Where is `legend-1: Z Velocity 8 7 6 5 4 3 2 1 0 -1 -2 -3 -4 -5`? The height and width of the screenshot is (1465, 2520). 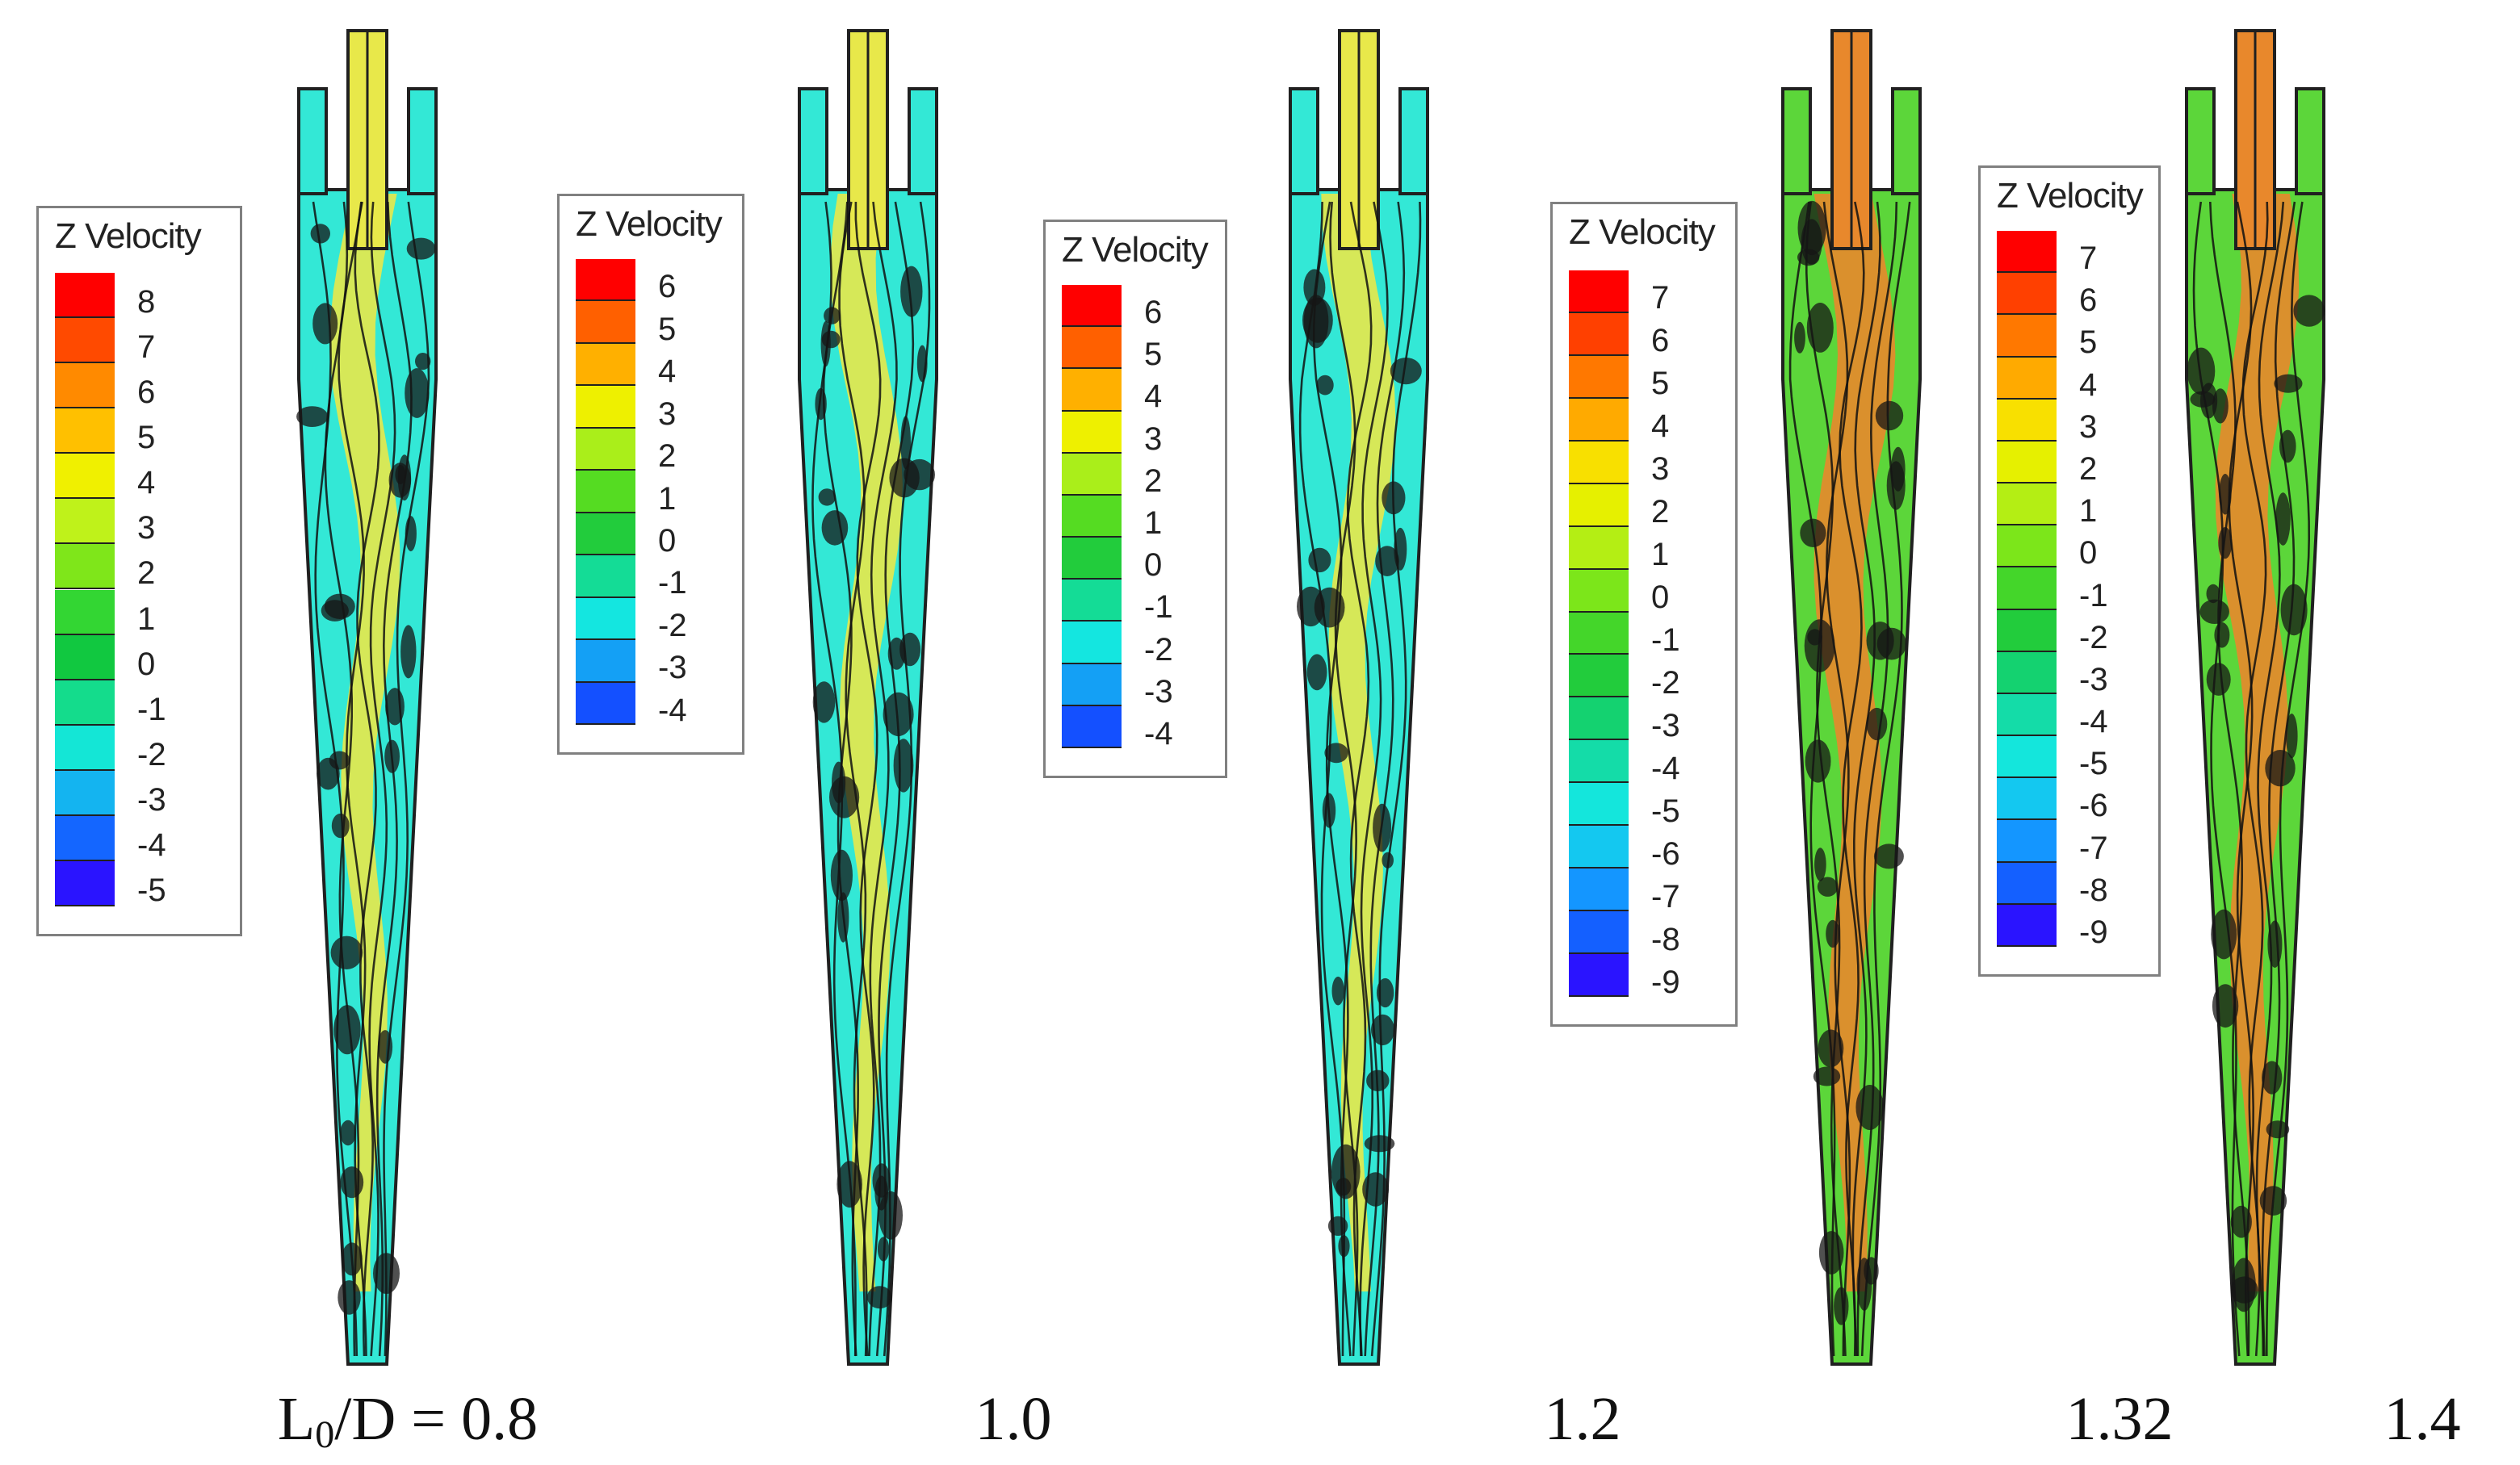
legend-1: Z Velocity 8 7 6 5 4 3 2 1 0 -1 -2 -3 -4 -5 is located at coordinates (139, 571).